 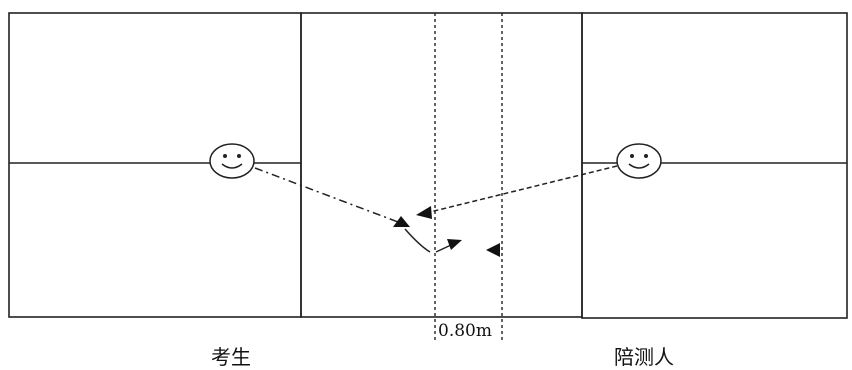 I want to click on examinee-label: 考生, so click(x=231, y=357).